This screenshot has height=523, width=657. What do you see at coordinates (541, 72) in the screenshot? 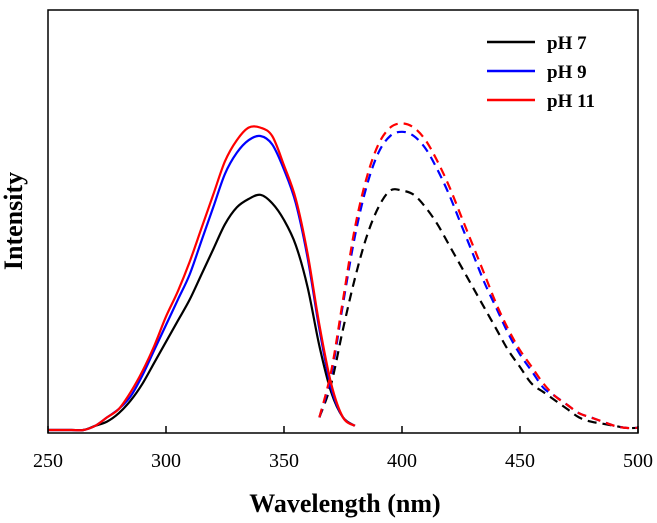
I see `legend: pH 7 pH 9 pH 11` at bounding box center [541, 72].